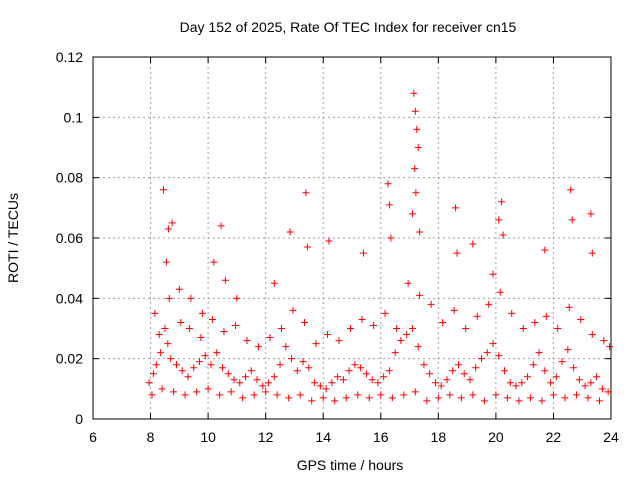  I want to click on x-tick-label: 20, so click(496, 437).